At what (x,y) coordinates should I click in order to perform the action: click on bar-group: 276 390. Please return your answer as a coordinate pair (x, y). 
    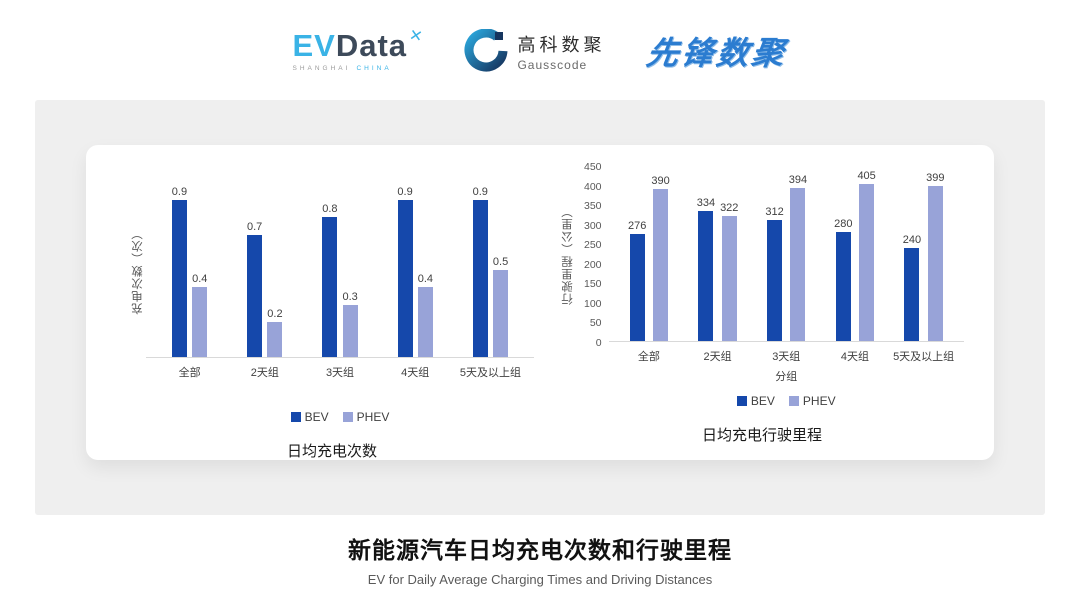
    Looking at the image, I should click on (649, 254).